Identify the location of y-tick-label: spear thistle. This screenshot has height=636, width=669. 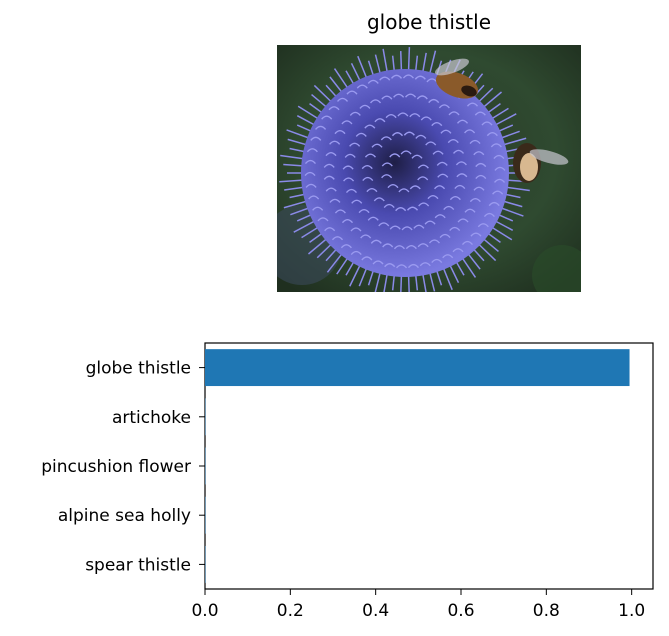
(138, 565).